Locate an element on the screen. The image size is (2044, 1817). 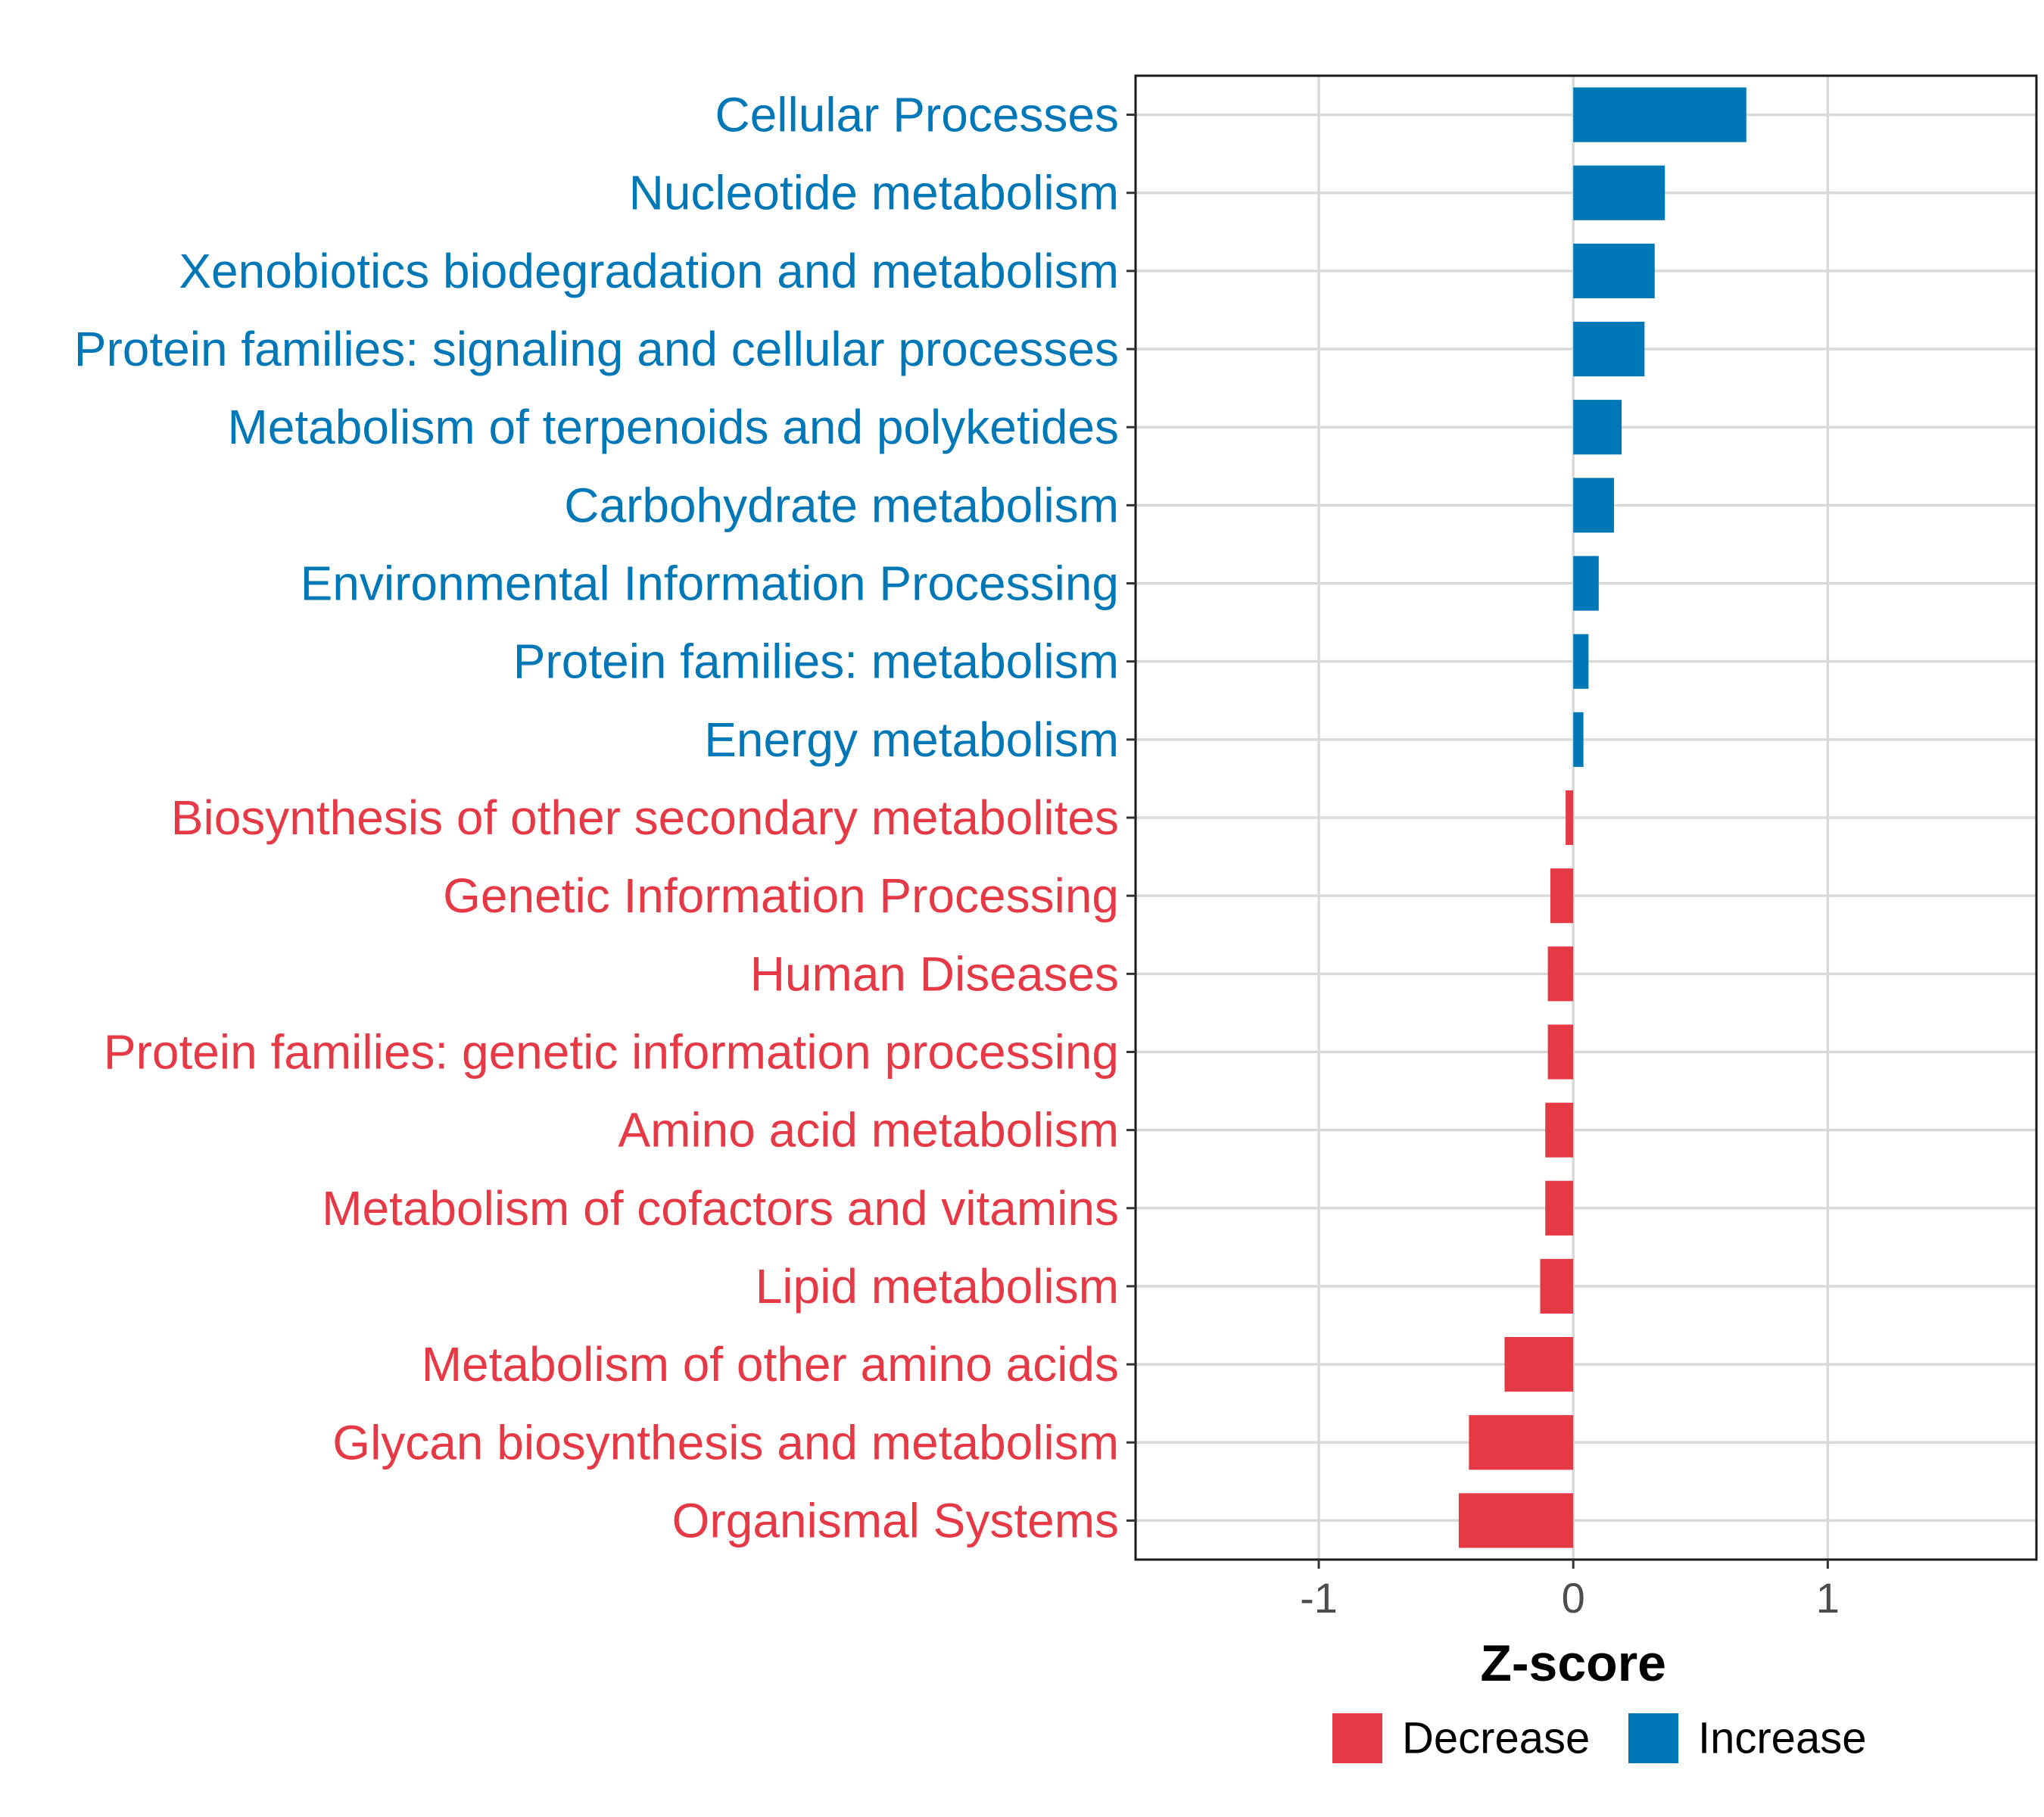
x-axis-ticks: -1 0 1 is located at coordinates (1570, 1591).